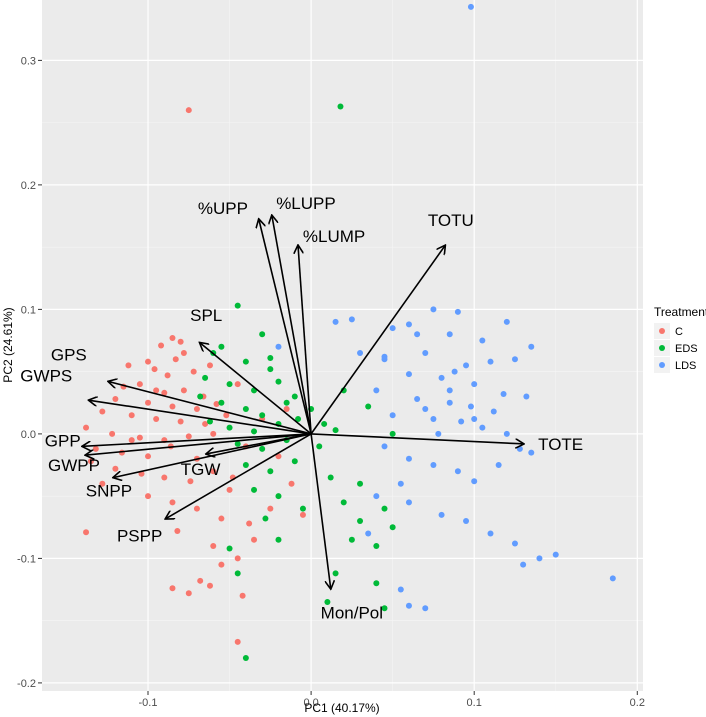 The height and width of the screenshot is (717, 706). I want to click on x-tick-label: -0.1, so click(148, 703).